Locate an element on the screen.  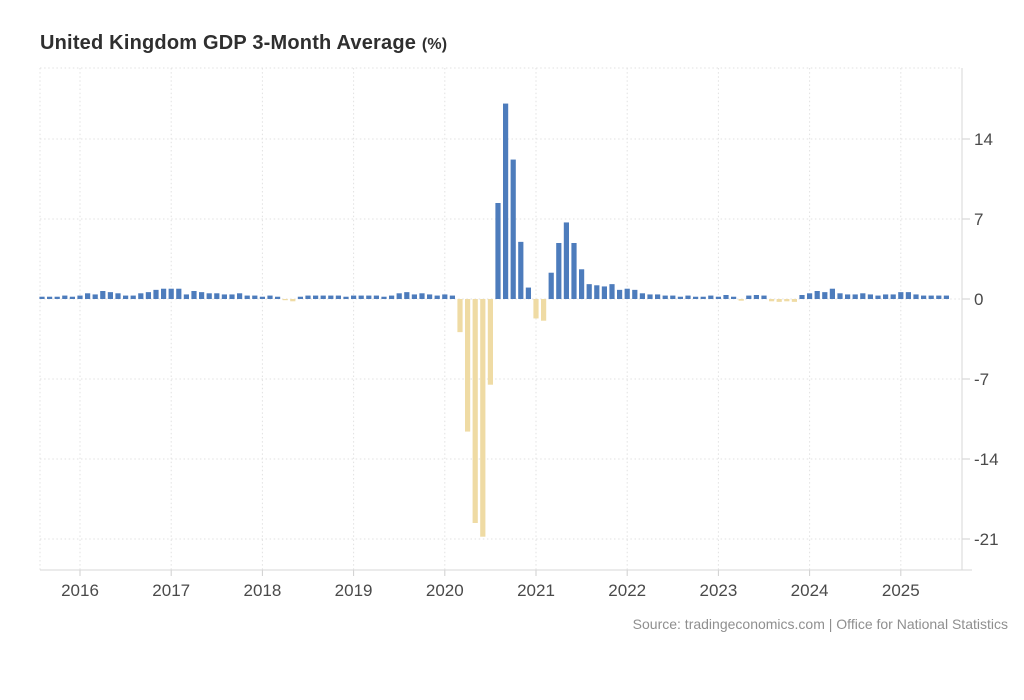
x-tick-label: 2017 is located at coordinates (171, 590).